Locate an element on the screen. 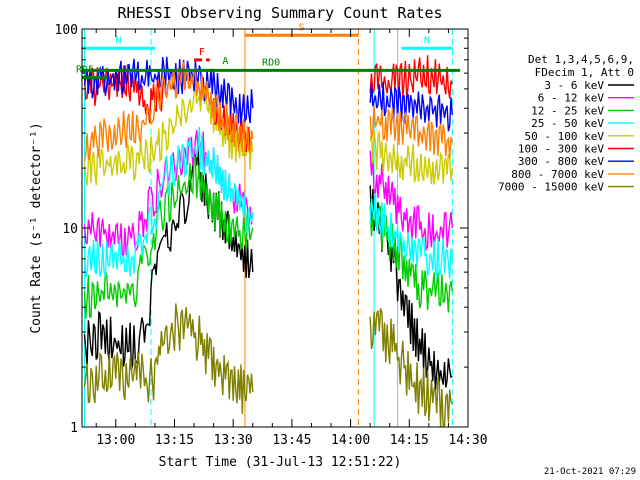 This screenshot has width=640, height=480. annotation-label: F is located at coordinates (202, 52).